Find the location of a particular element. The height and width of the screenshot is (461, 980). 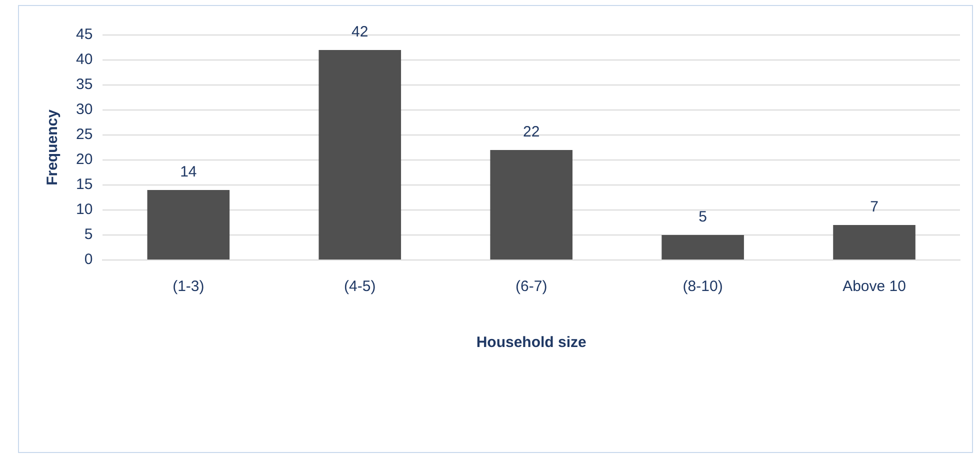

x-axis-title: Household size is located at coordinates (531, 343).